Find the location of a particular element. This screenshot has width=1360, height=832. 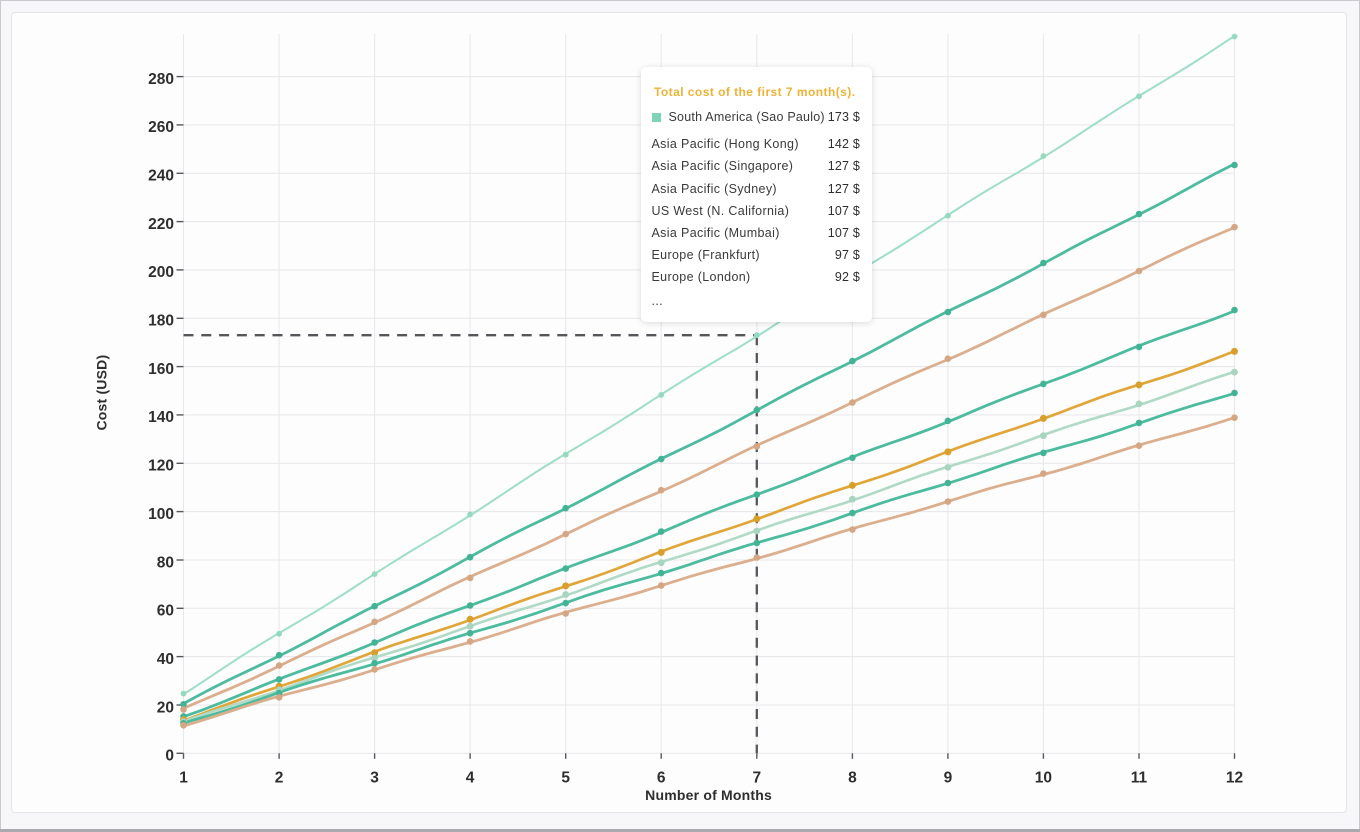

svg-text: Number of Months is located at coordinates (708, 795).